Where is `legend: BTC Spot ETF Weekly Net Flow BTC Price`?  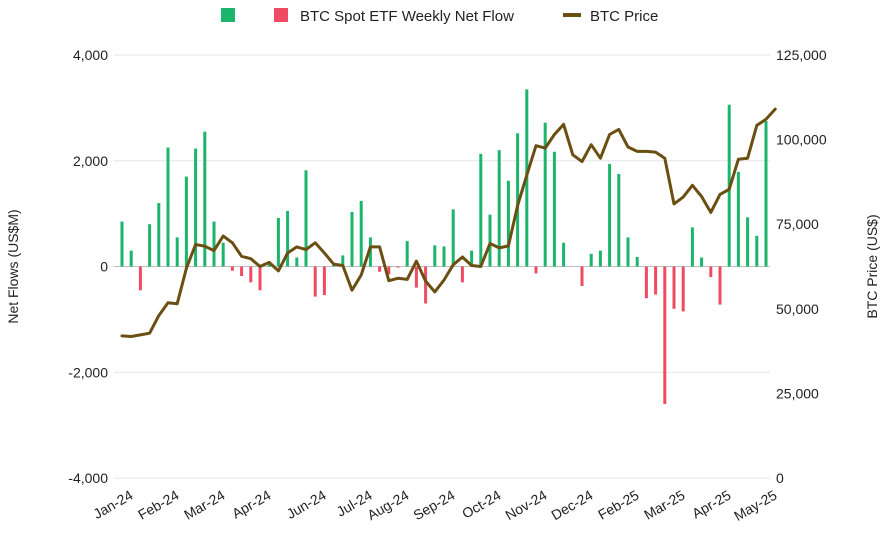 legend: BTC Spot ETF Weekly Net Flow BTC Price is located at coordinates (439, 16).